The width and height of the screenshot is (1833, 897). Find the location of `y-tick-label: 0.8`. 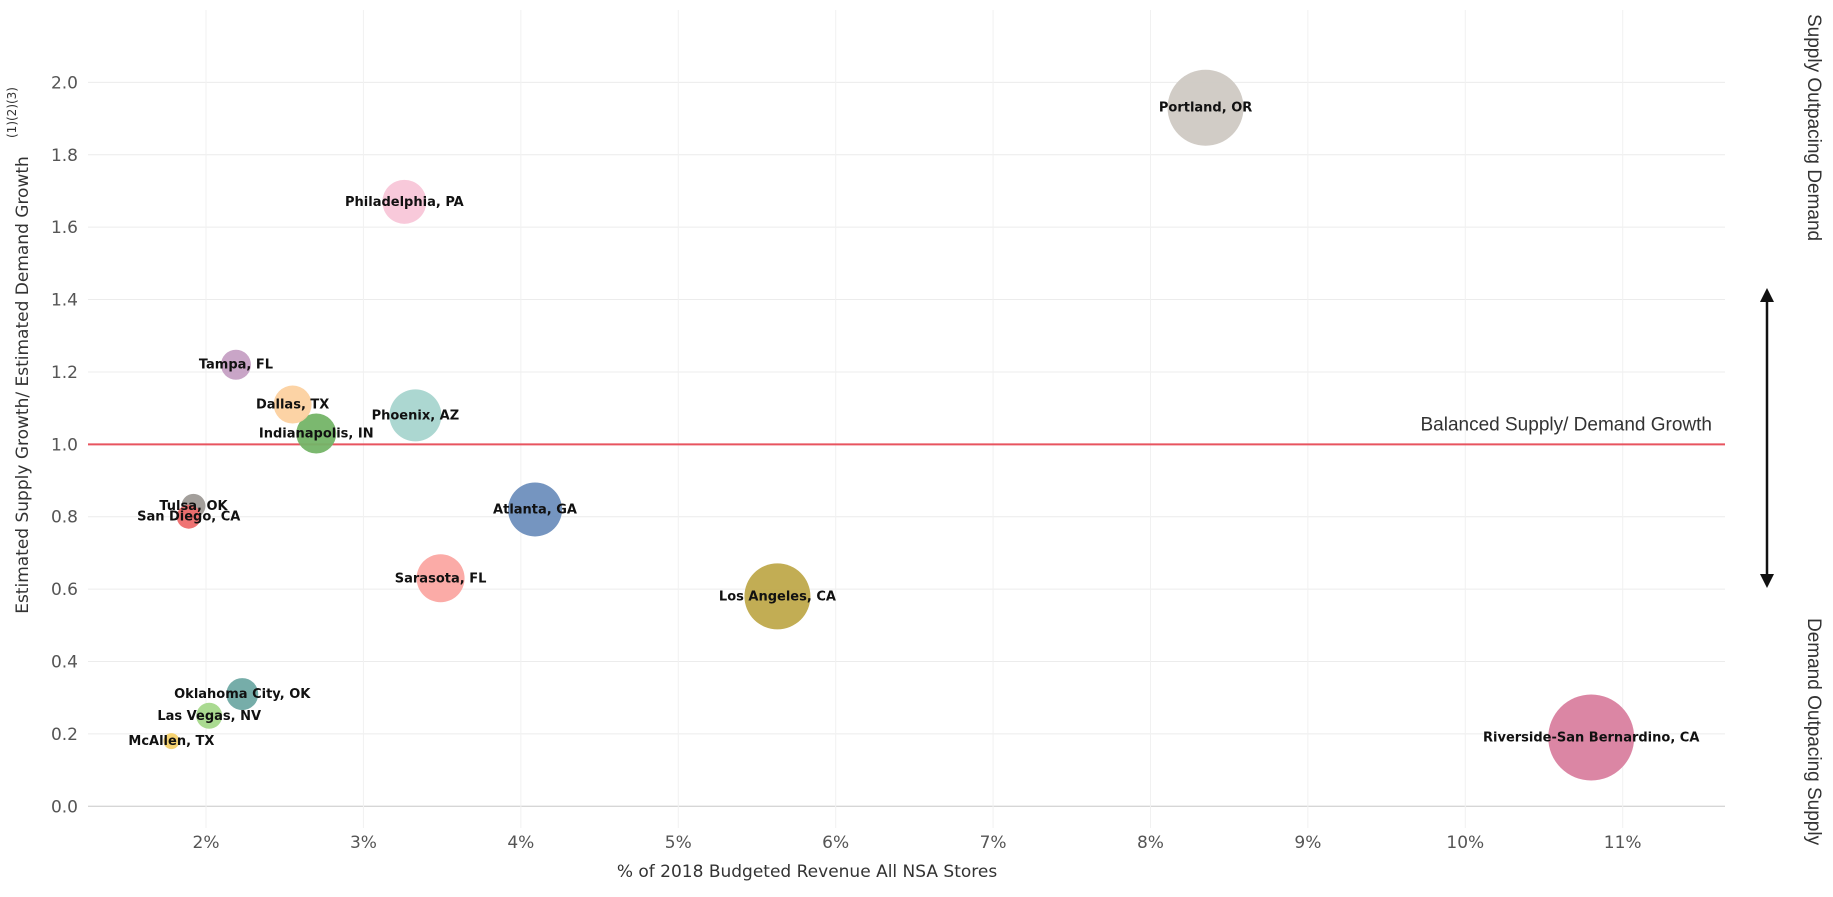

y-tick-label: 0.8 is located at coordinates (64, 518).